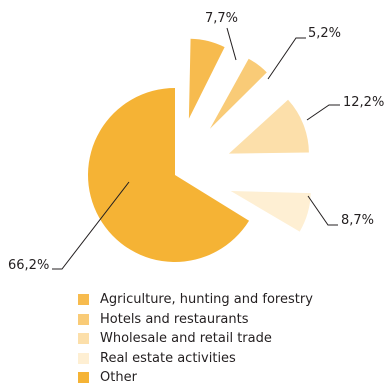 The height and width of the screenshot is (388, 389). I want to click on legend-label: Other, so click(118, 378).